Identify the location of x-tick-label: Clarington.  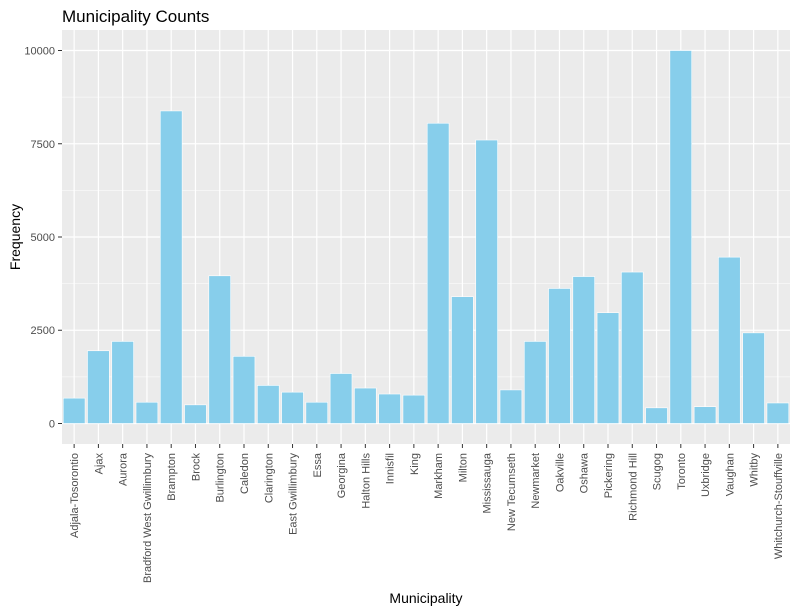
(269, 478).